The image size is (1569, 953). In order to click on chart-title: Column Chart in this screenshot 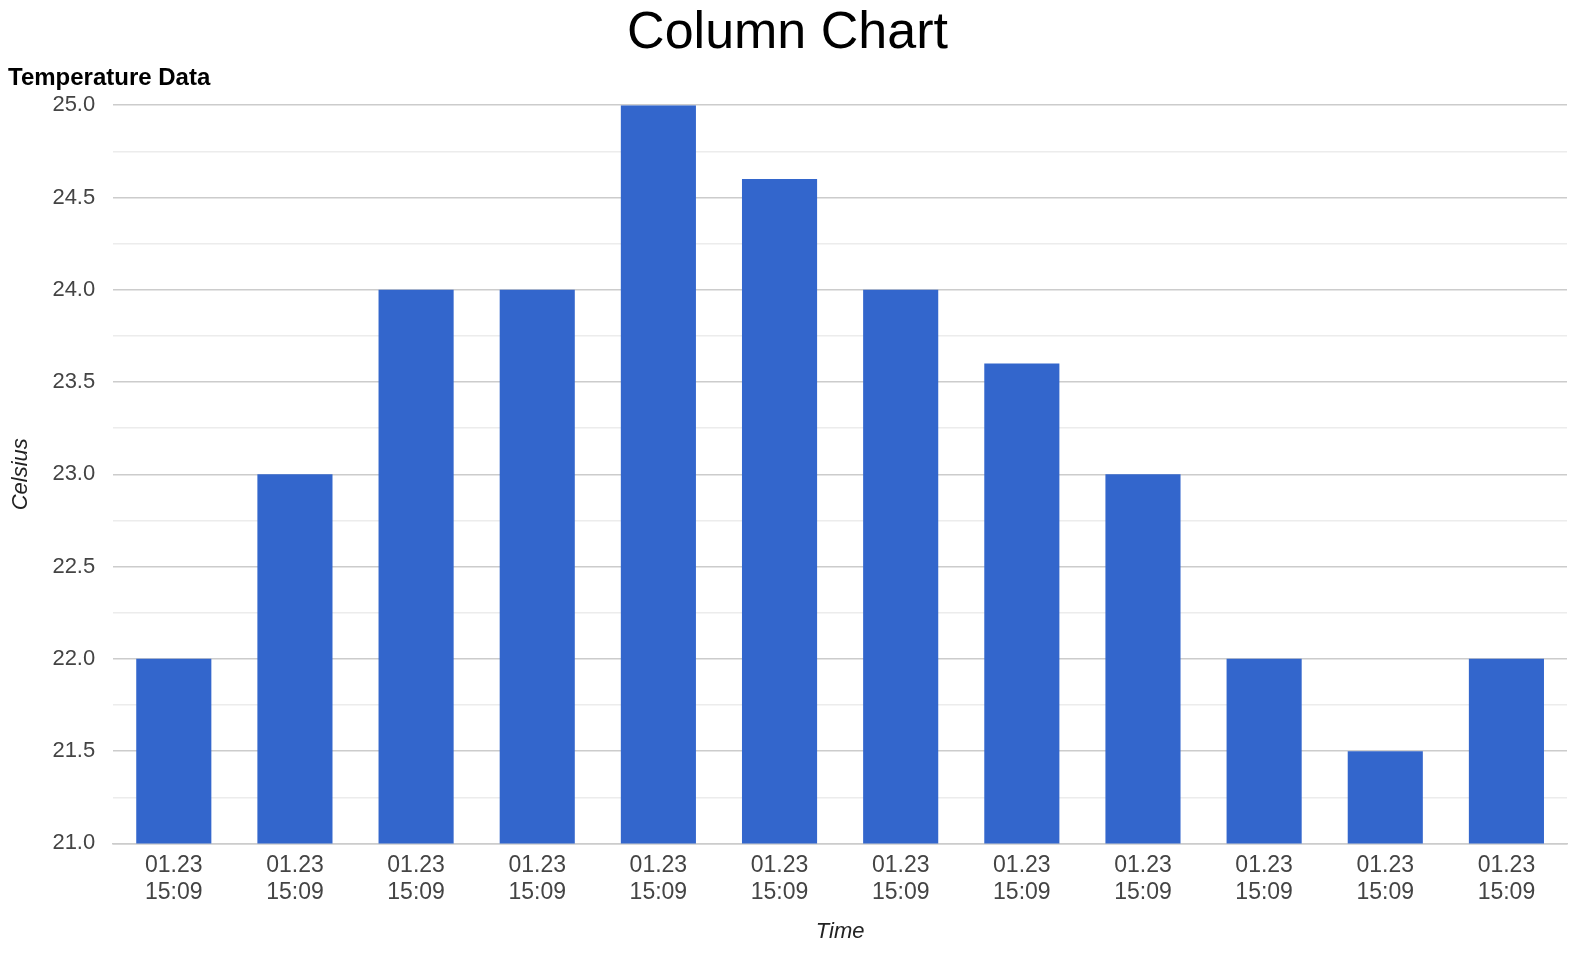, I will do `click(788, 29)`.